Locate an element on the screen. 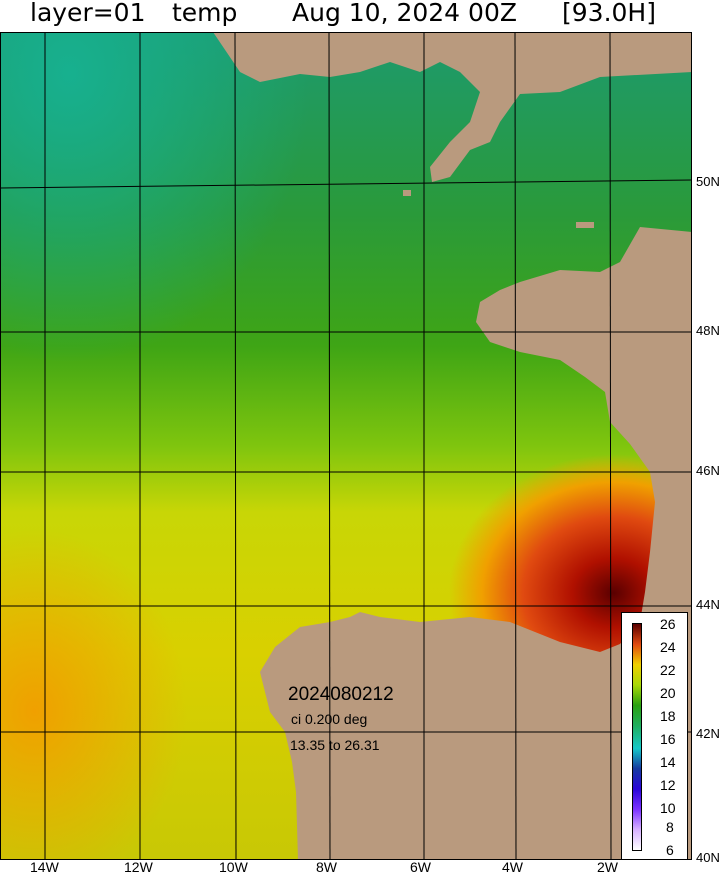  colorbar-tick: 16 is located at coordinates (668, 739).